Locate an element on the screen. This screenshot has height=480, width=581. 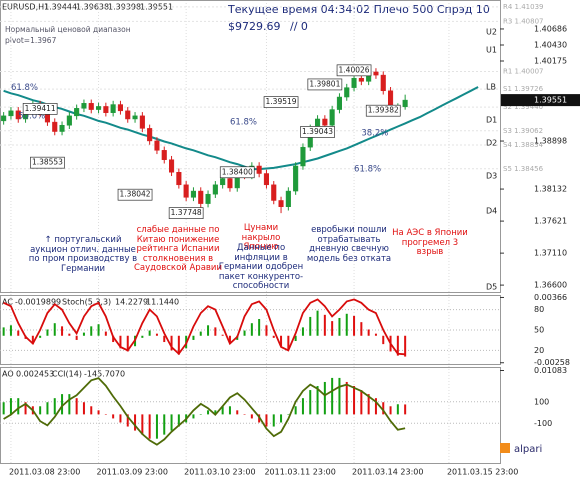
y-tick-label: 1.37110 is located at coordinates (550, 253).